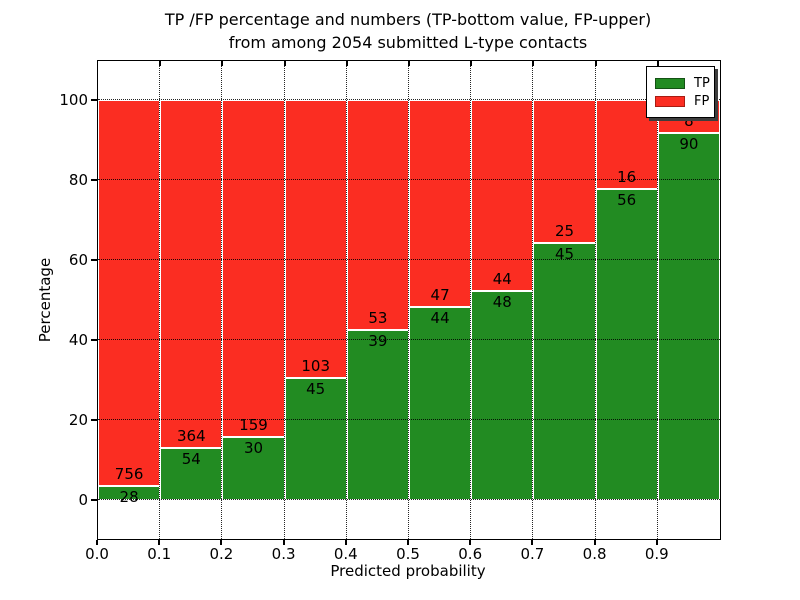 Image resolution: width=800 pixels, height=600 pixels. Describe the element at coordinates (702, 83) in the screenshot. I see `legend-label: TP` at that location.